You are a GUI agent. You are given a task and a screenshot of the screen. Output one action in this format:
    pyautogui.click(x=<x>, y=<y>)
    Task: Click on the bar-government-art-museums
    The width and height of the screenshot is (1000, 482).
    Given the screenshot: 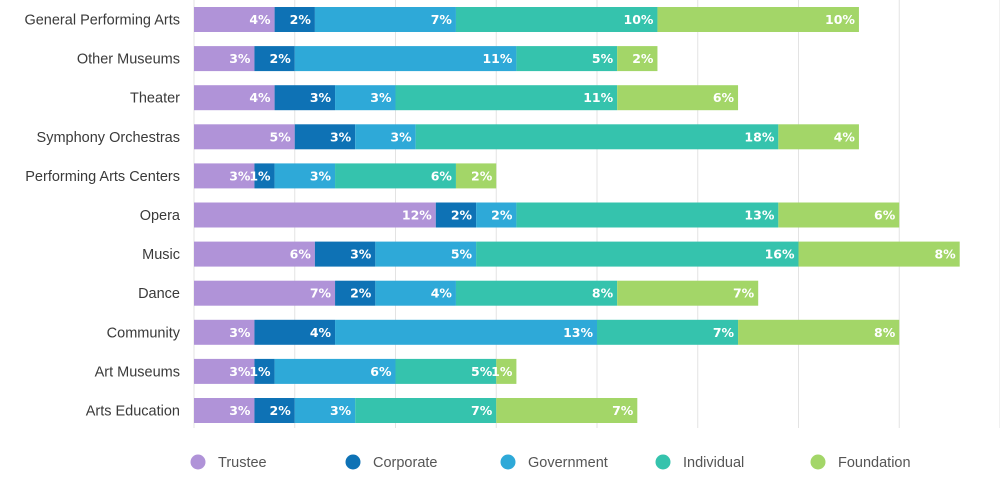 What is the action you would take?
    pyautogui.click(x=335, y=371)
    